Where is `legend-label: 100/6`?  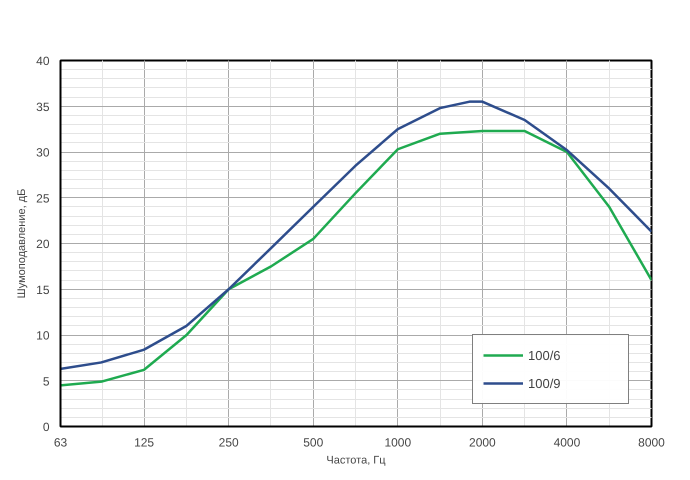 legend-label: 100/6 is located at coordinates (545, 355).